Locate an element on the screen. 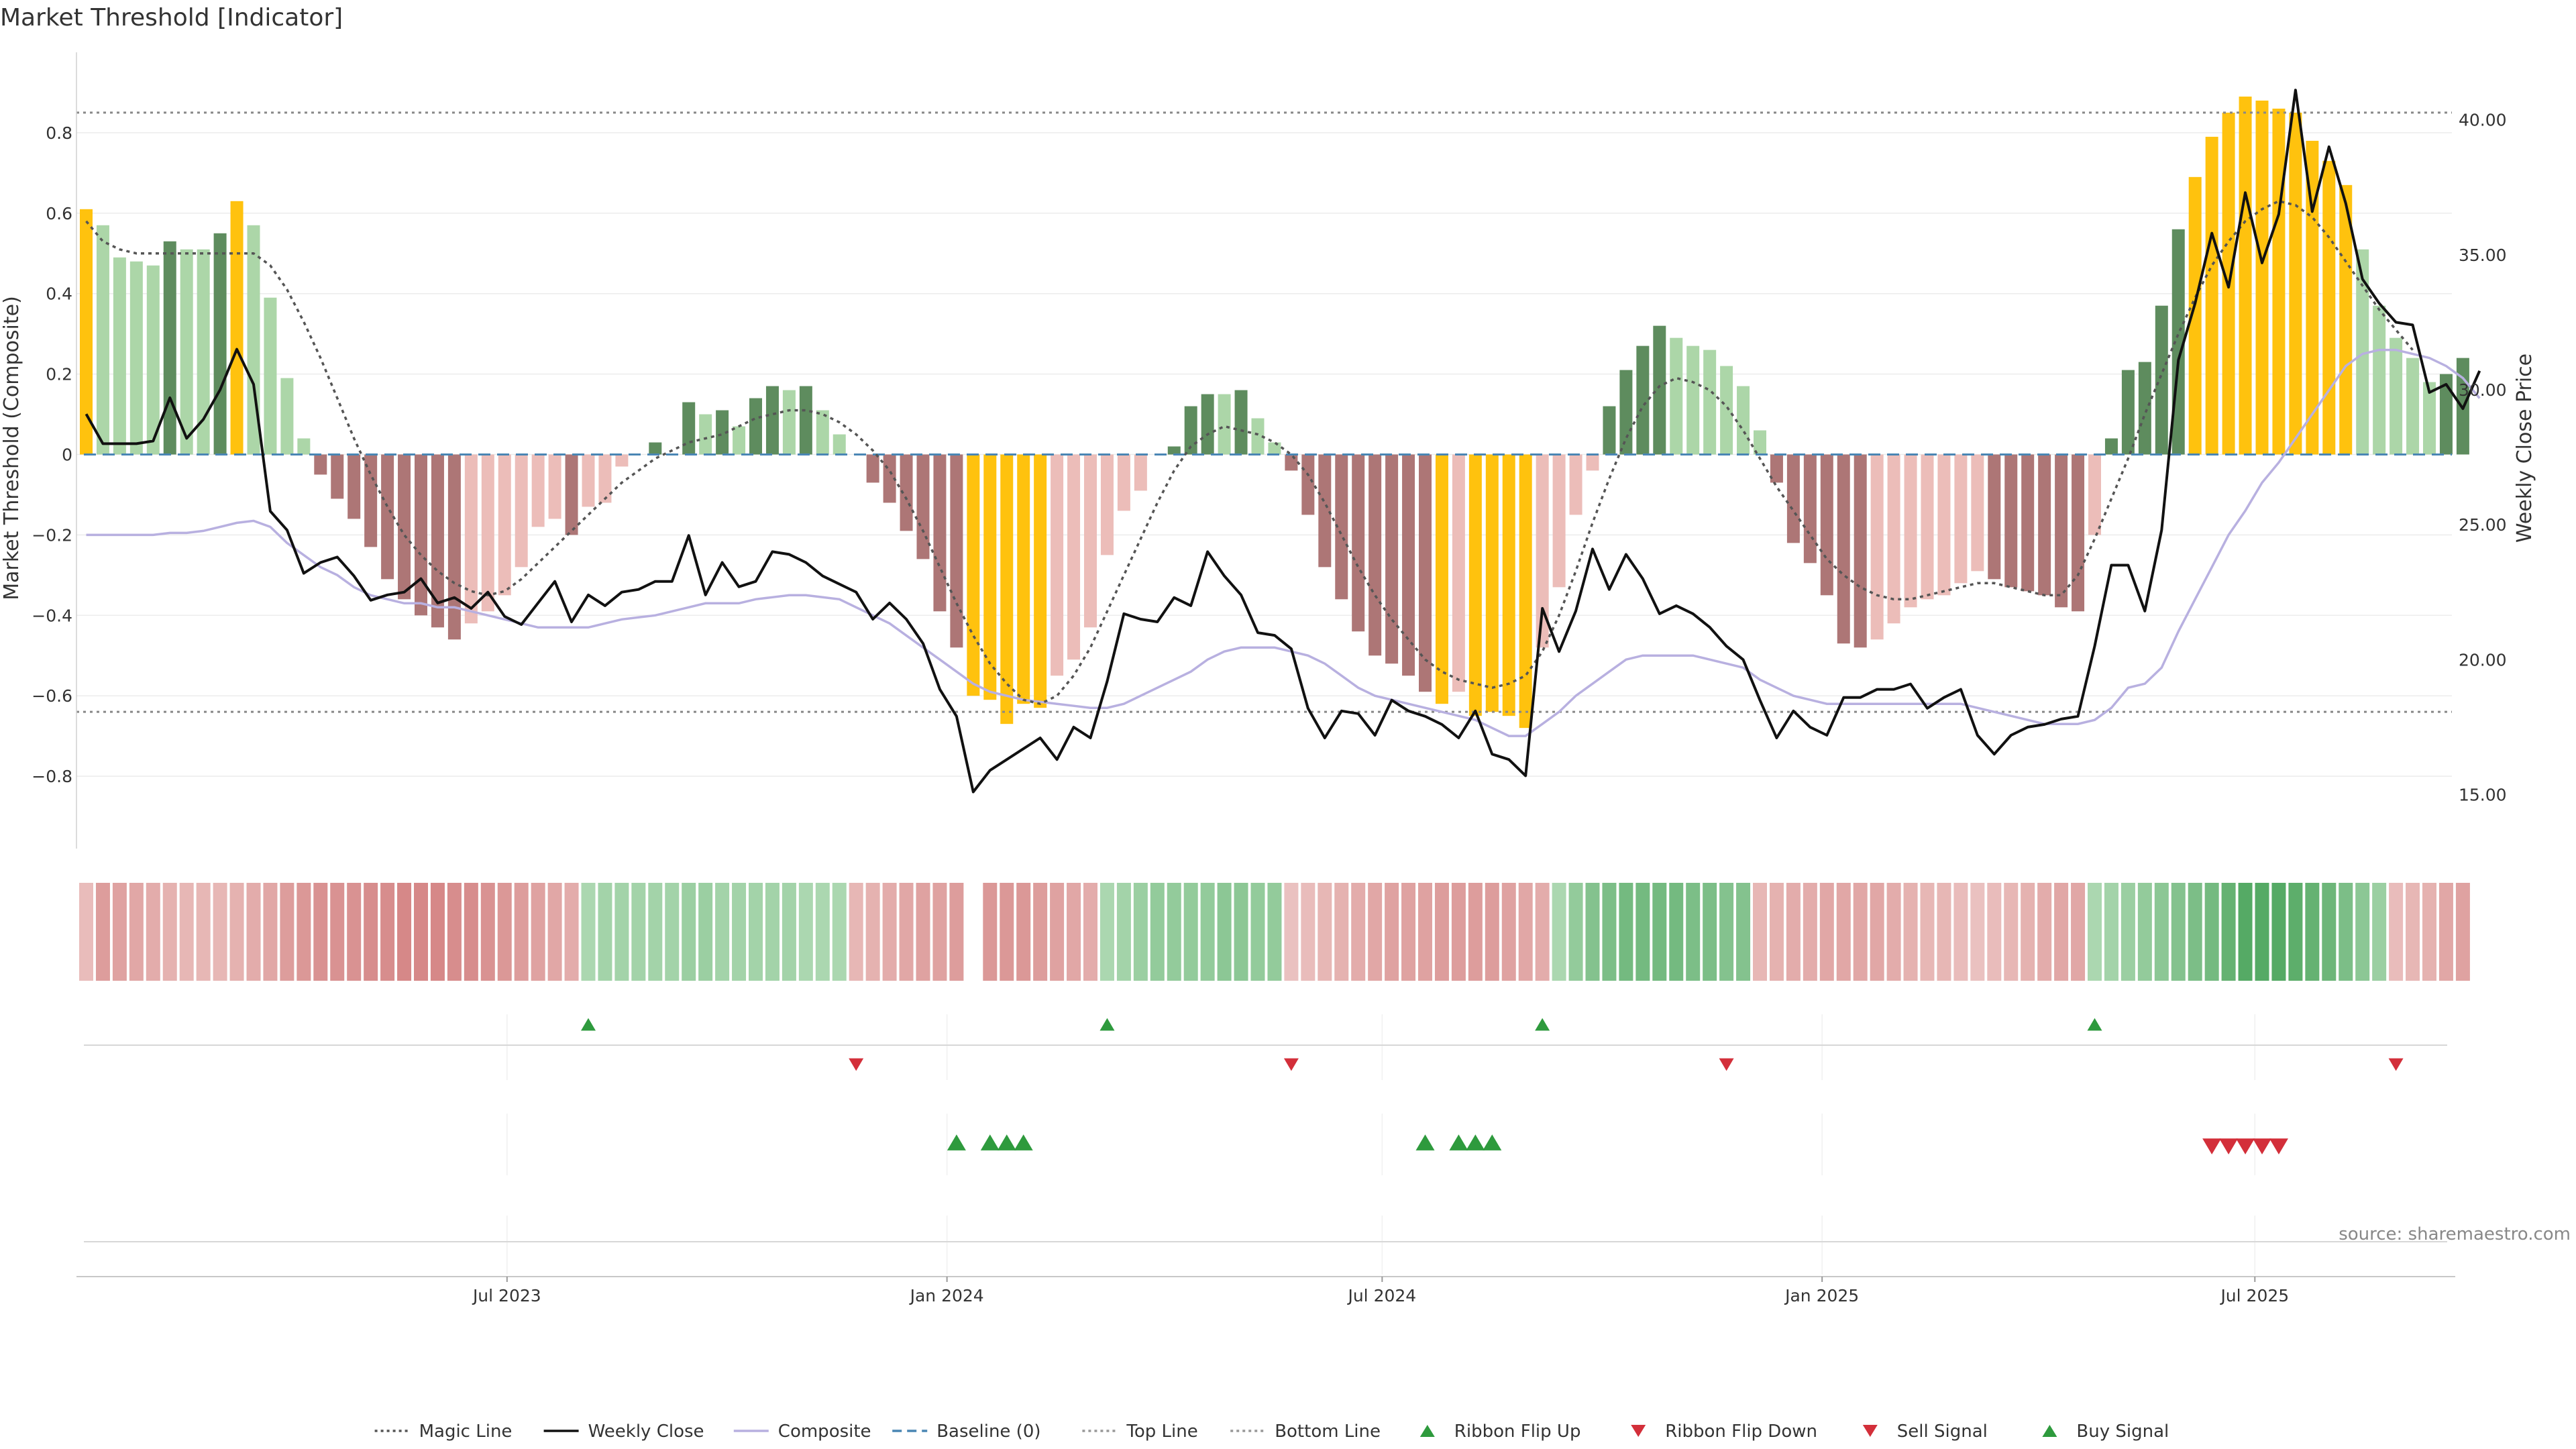  legend-item: Ribbon Flip Up is located at coordinates (1499, 1431).